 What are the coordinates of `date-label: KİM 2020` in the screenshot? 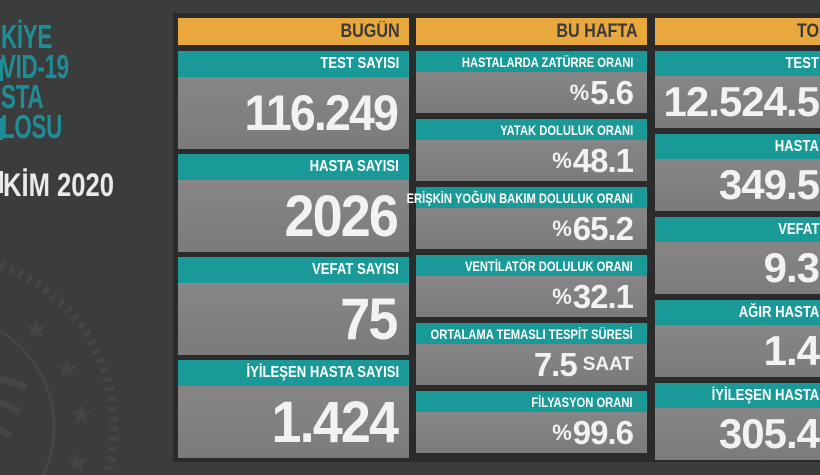 It's located at (58, 185).